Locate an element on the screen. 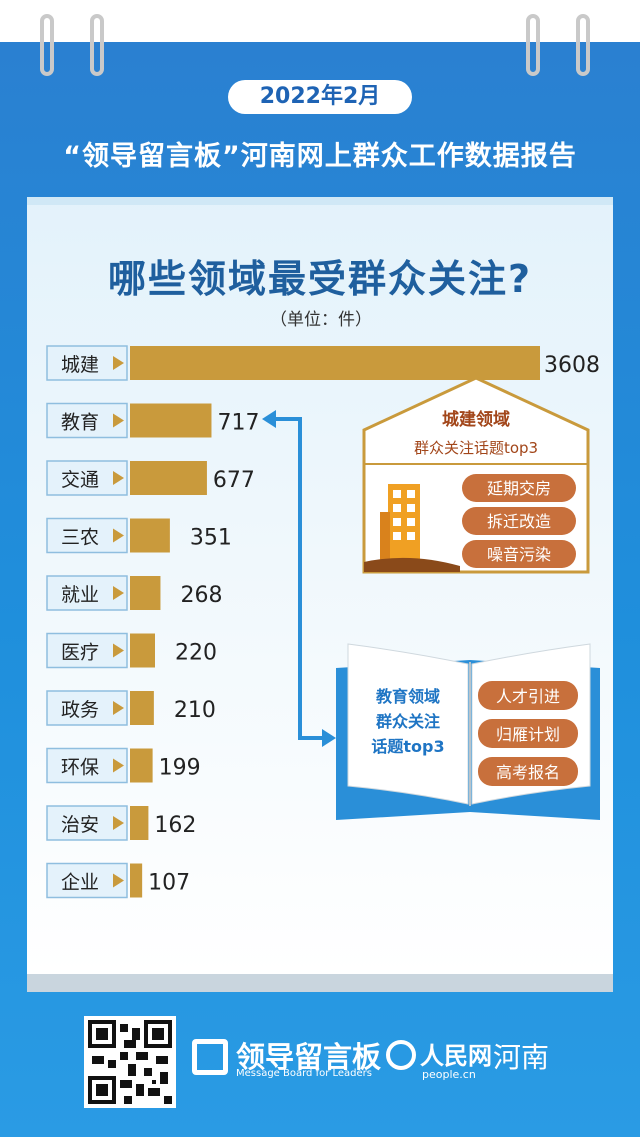  connector-arrow is located at coordinates (299, 578).